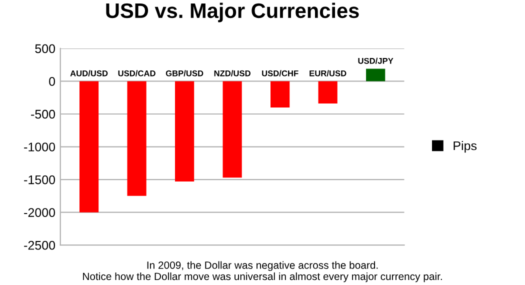  What do you see at coordinates (40, 212) in the screenshot?
I see `y-tick-label: -2000` at bounding box center [40, 212].